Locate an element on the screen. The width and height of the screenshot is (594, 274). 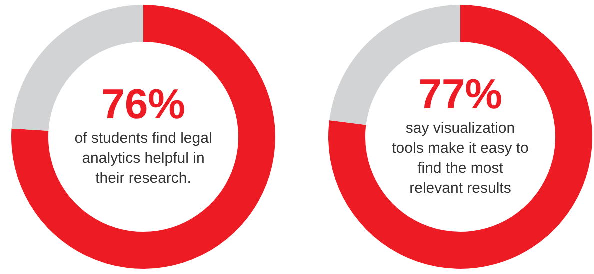
text: say visualization tools make it easy to find the most relevant results is located at coordinates (460, 159).